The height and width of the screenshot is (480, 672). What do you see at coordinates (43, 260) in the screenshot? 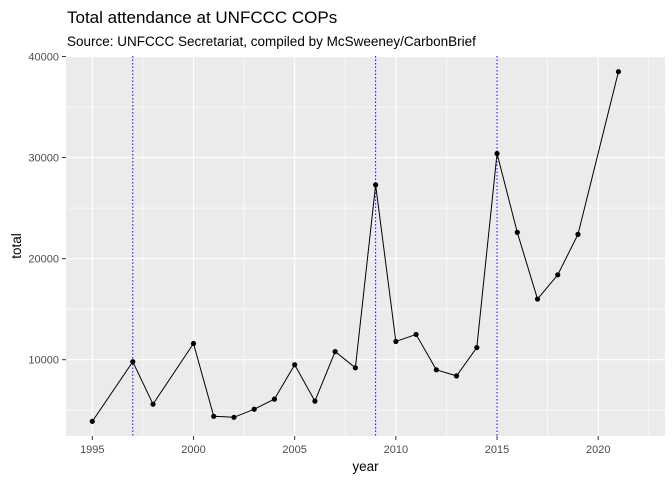
I see `y-tick-label: 20000` at bounding box center [43, 260].